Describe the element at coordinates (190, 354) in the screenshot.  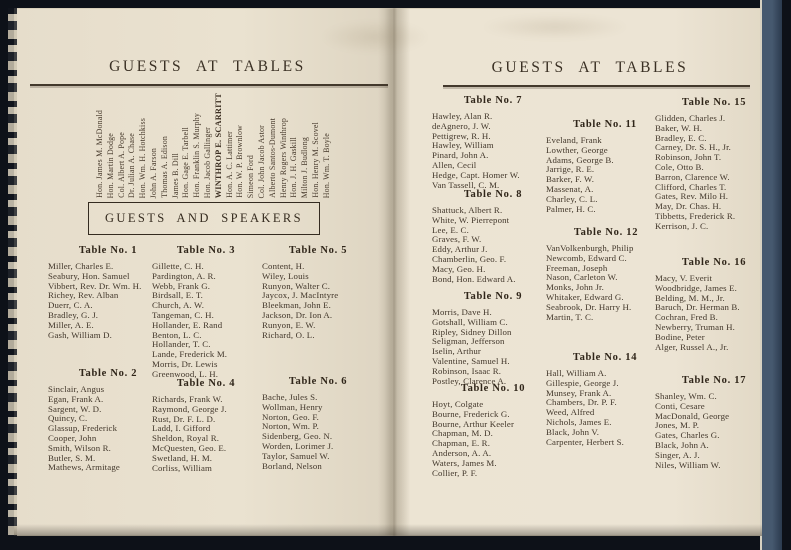
I see `guest-name: Lande, Frederick M.` at that location.